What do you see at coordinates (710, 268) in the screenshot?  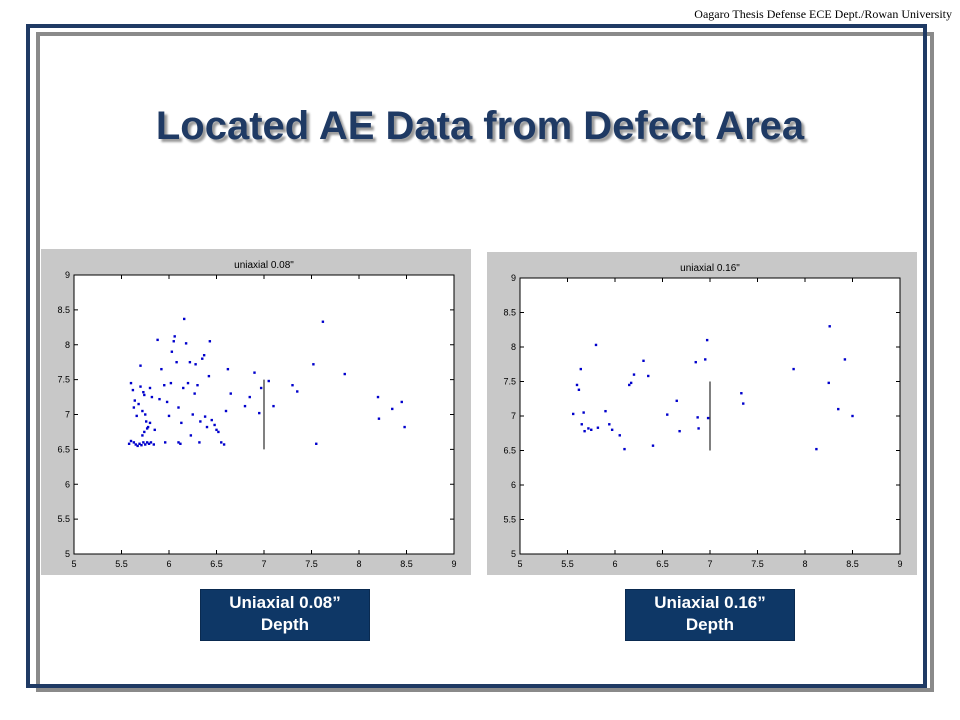 I see `chart-title: uniaxial 0.16"` at bounding box center [710, 268].